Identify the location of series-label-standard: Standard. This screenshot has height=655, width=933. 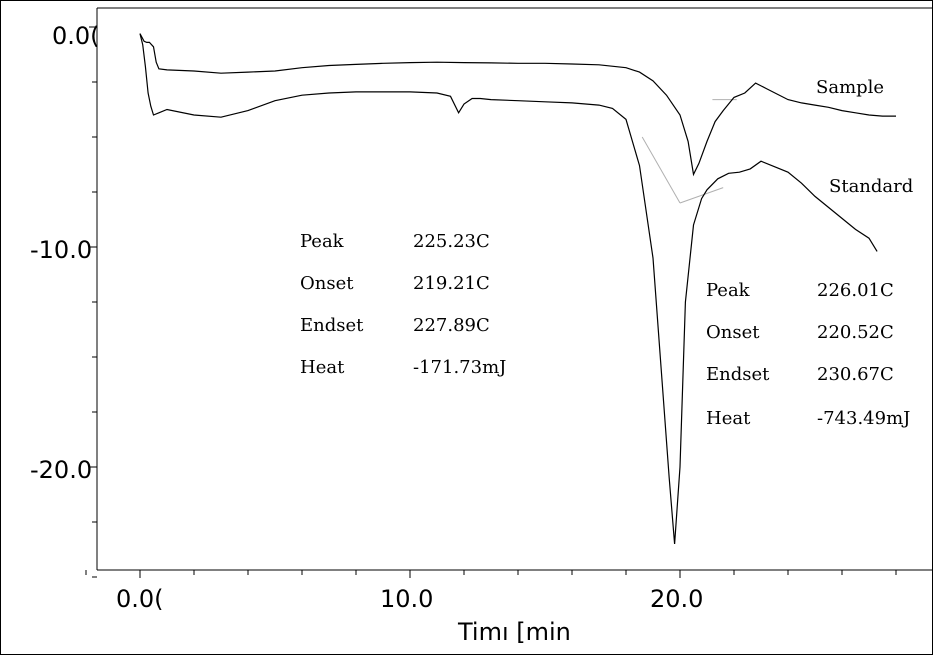
(871, 186).